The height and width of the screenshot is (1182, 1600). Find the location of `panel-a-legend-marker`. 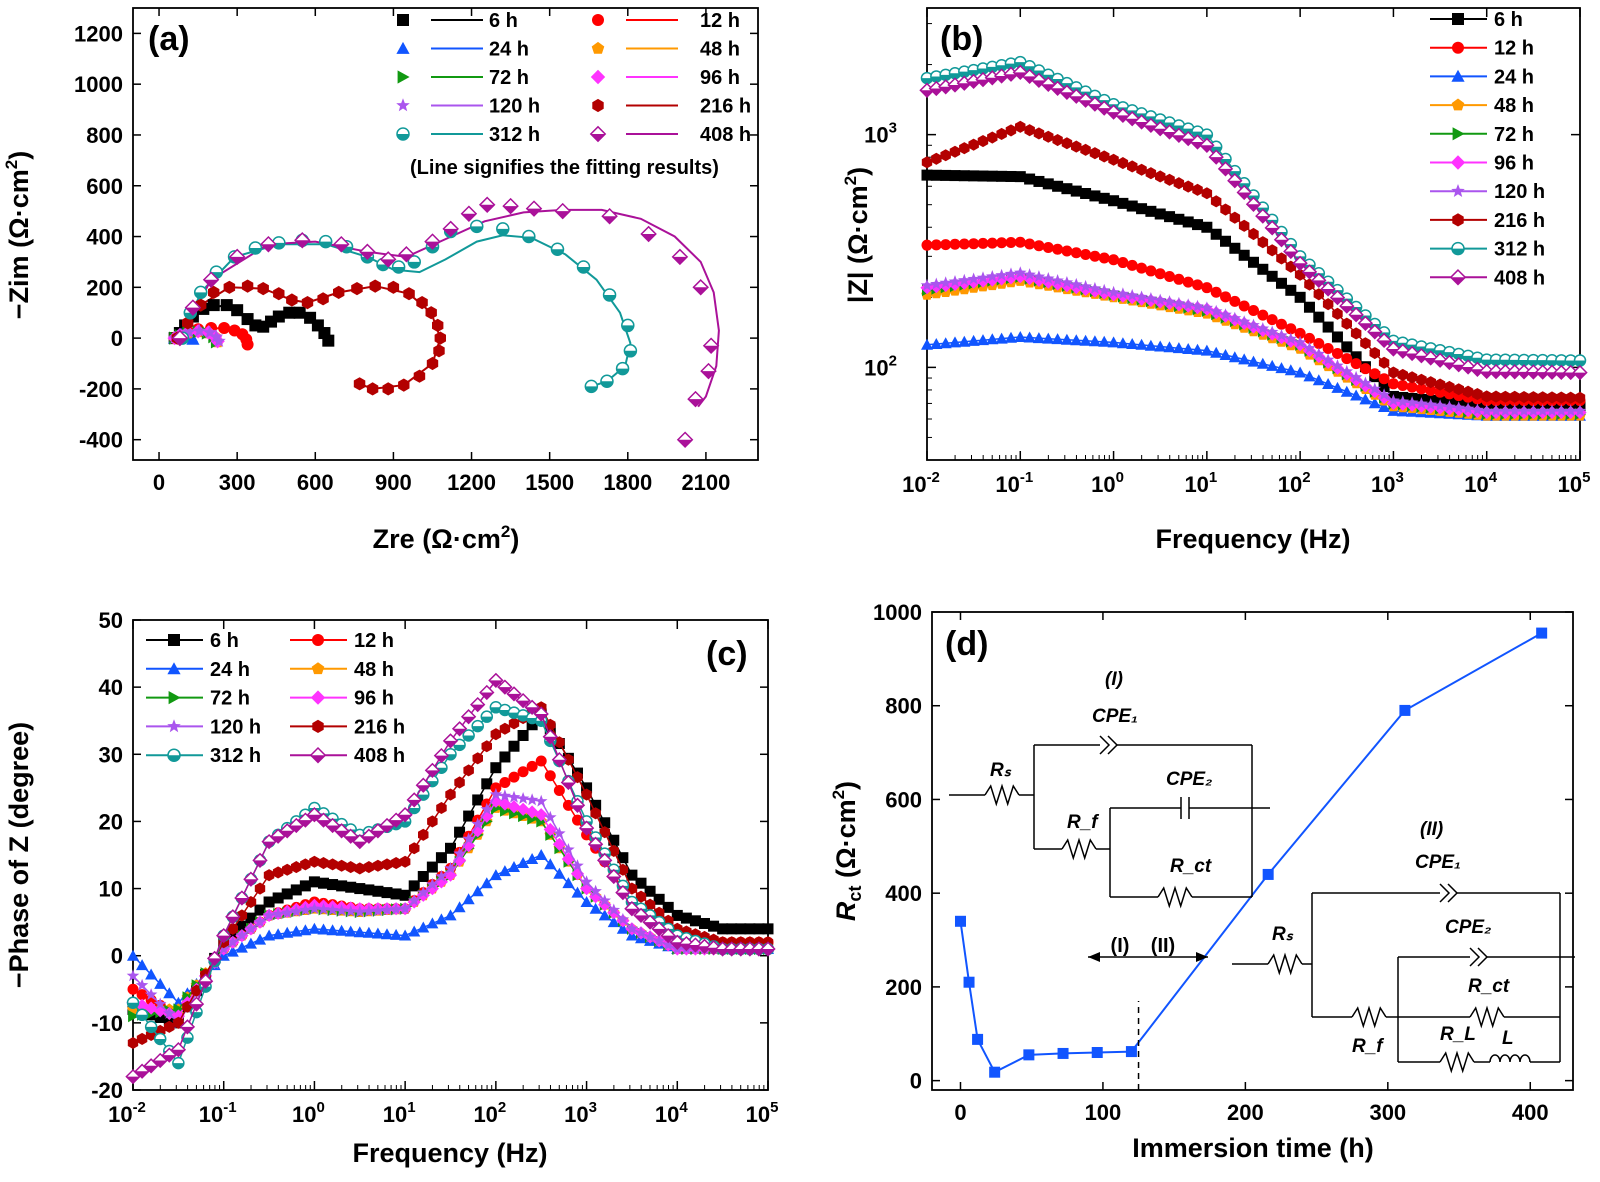

panel-a-legend-marker is located at coordinates (598, 47).